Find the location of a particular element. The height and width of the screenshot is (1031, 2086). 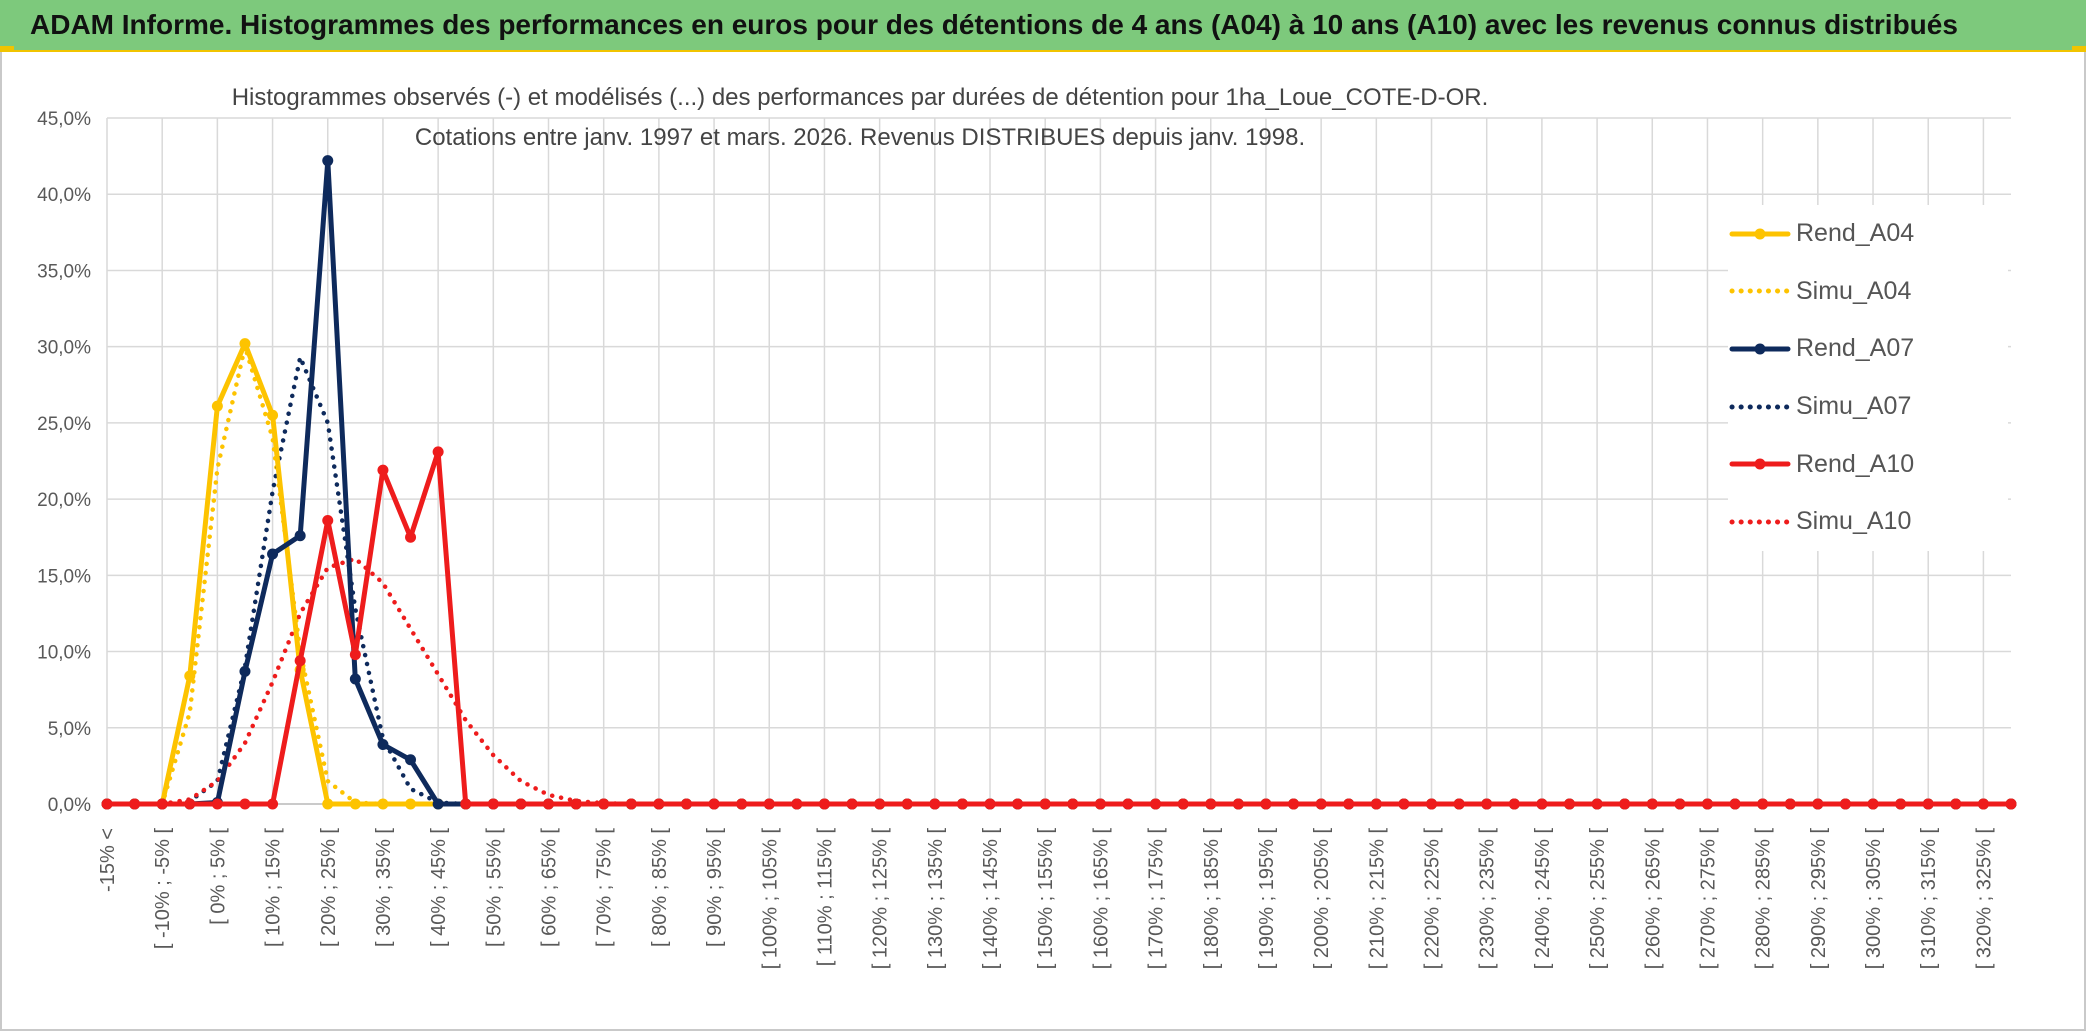

banner-corner-right is located at coordinates (2079, 49).